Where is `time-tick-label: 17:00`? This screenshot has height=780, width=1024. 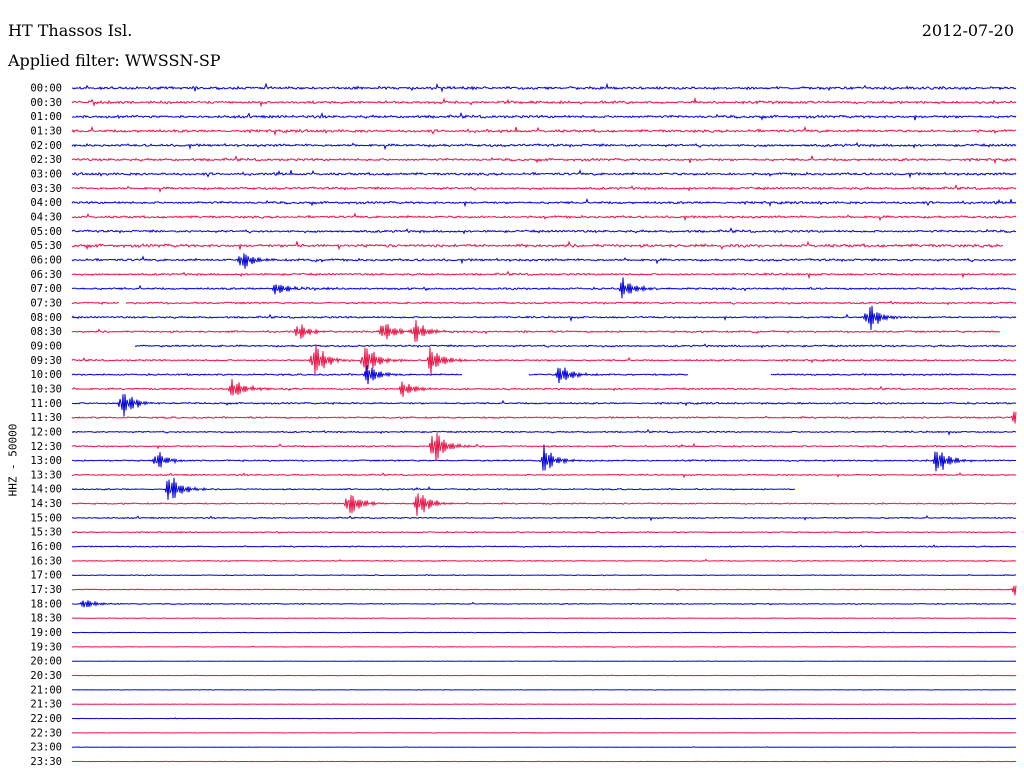
time-tick-label: 17:00 is located at coordinates (46, 576).